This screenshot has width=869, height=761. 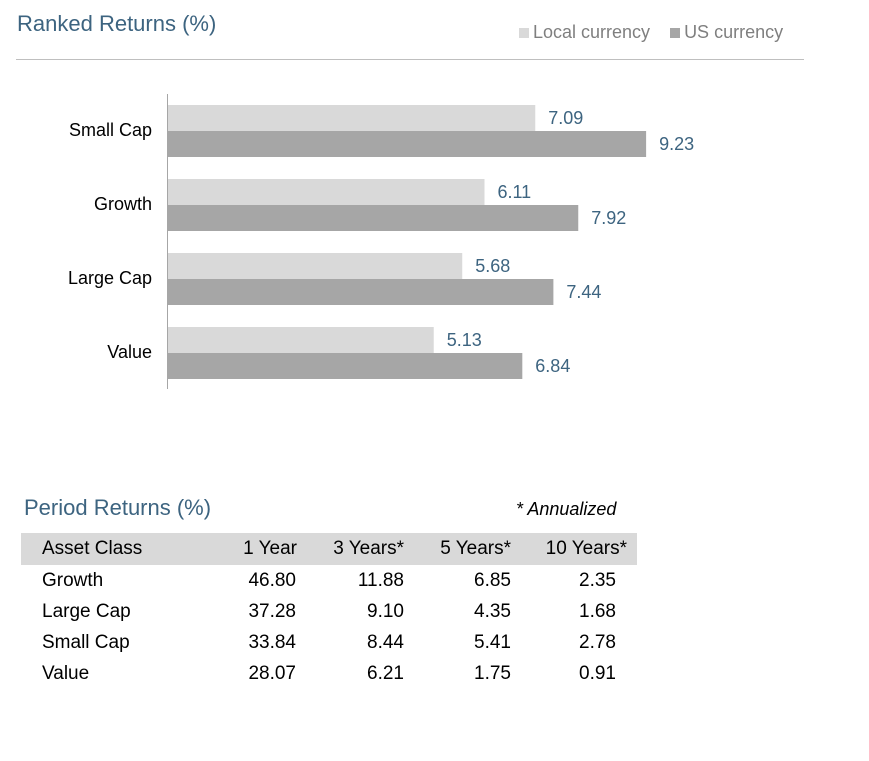 What do you see at coordinates (734, 32) in the screenshot?
I see `legend-label-us: US currency` at bounding box center [734, 32].